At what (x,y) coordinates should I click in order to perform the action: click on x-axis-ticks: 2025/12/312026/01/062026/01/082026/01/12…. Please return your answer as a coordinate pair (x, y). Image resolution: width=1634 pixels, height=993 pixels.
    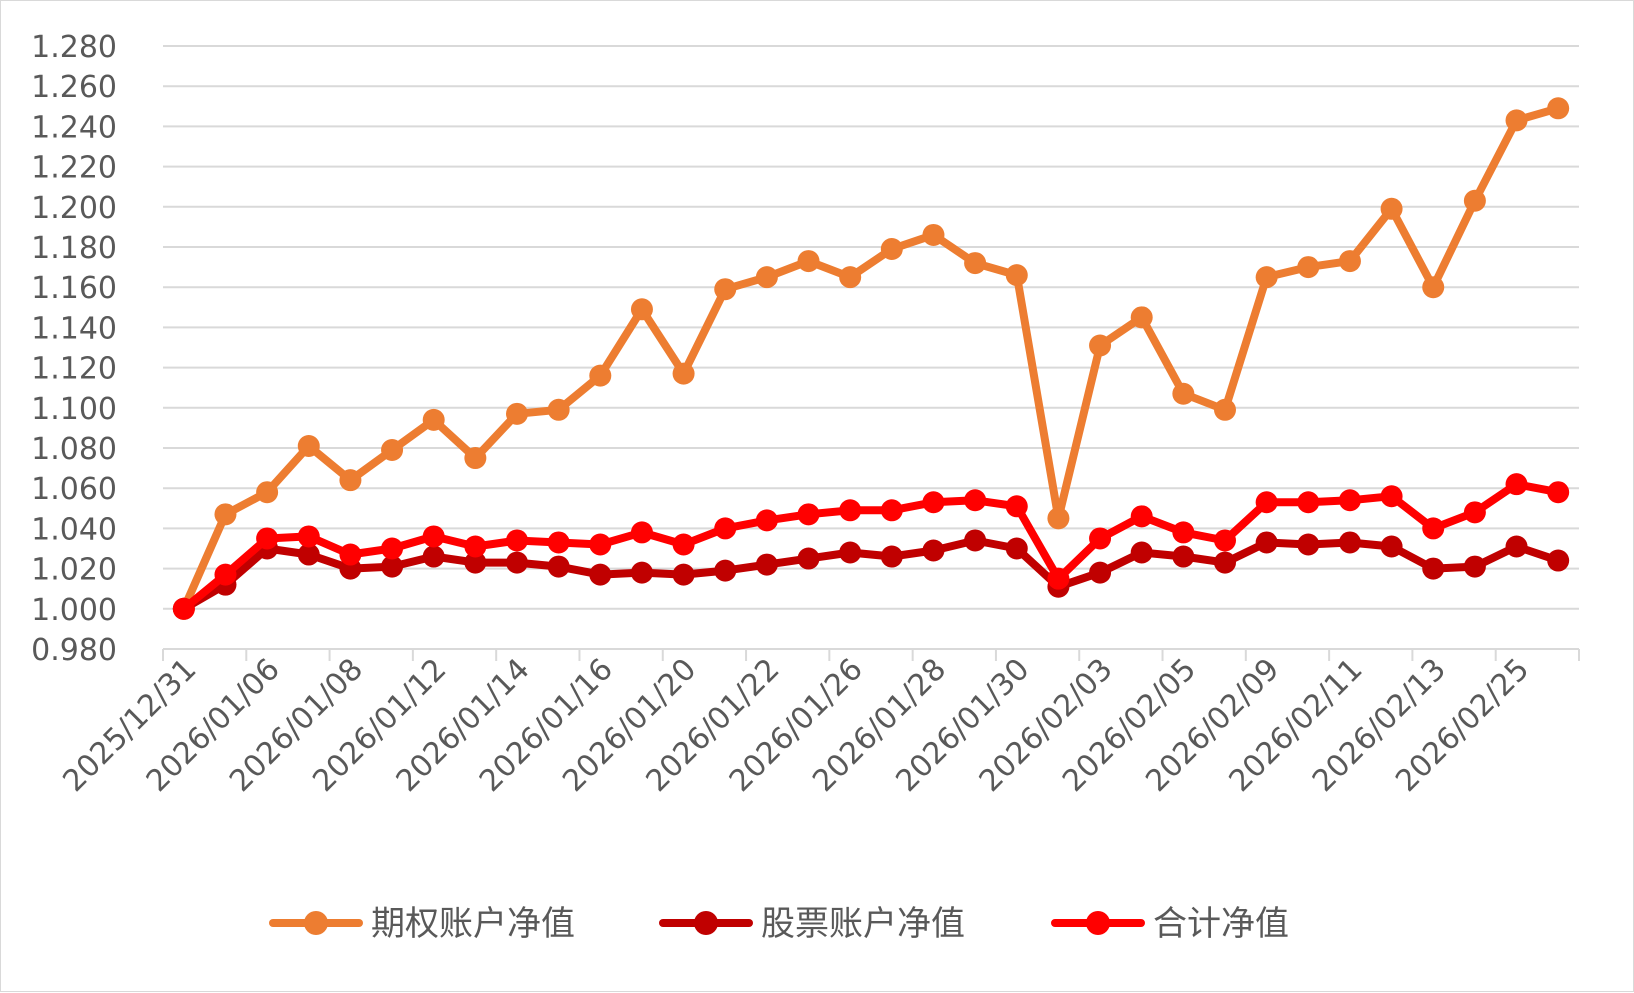
    Looking at the image, I should click on (796, 725).